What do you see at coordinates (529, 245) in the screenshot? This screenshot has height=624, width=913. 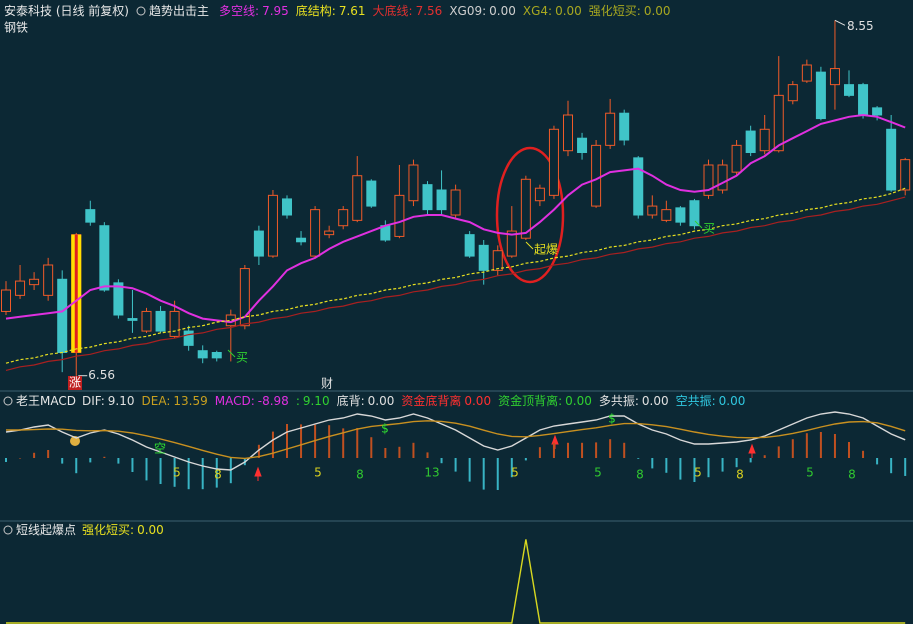 I see `annotation-pointer` at bounding box center [529, 245].